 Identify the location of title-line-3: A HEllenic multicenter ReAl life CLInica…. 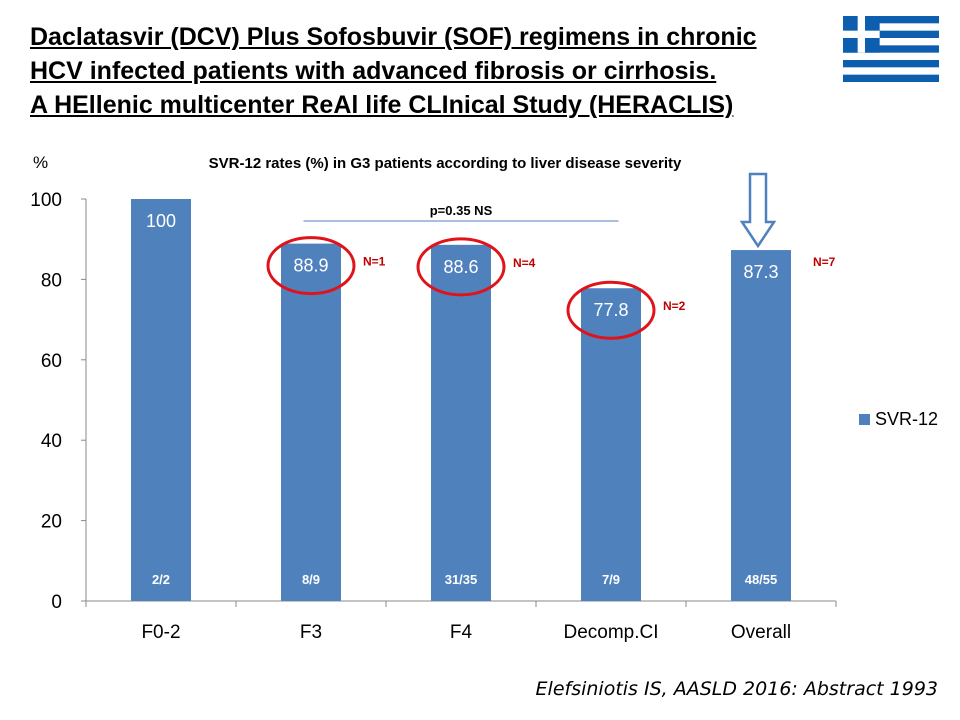
(382, 105).